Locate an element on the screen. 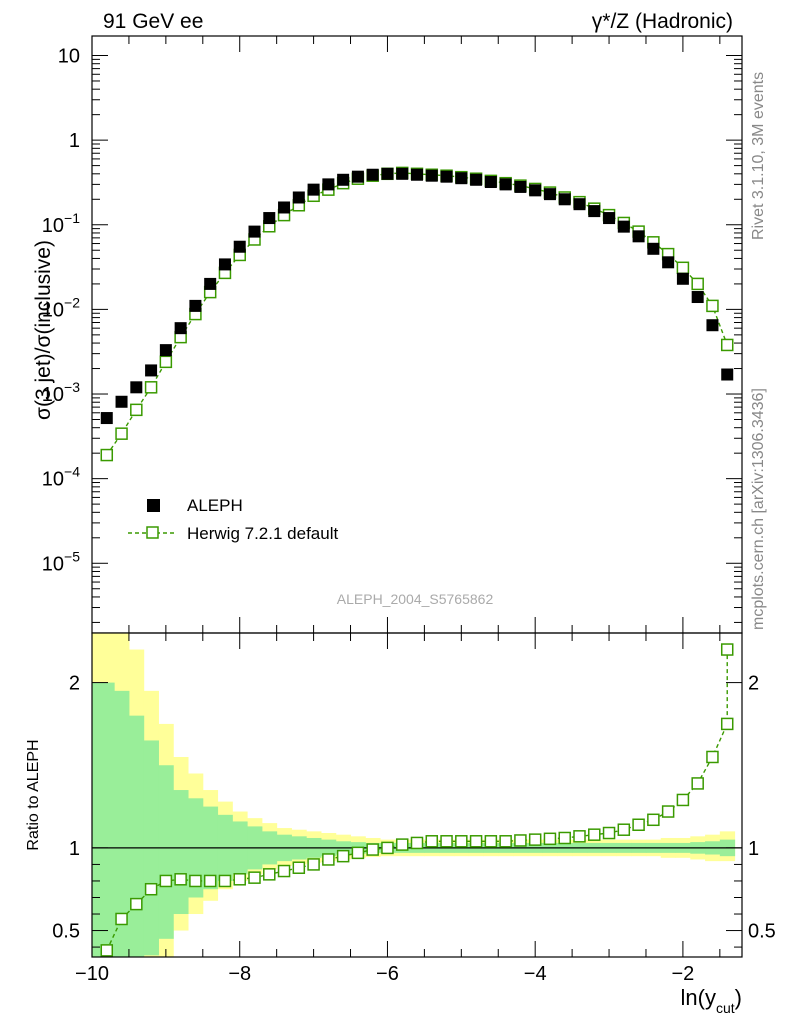 The image size is (786, 1024). ratio-y-tick-label-left: 2 is located at coordinates (74, 684).